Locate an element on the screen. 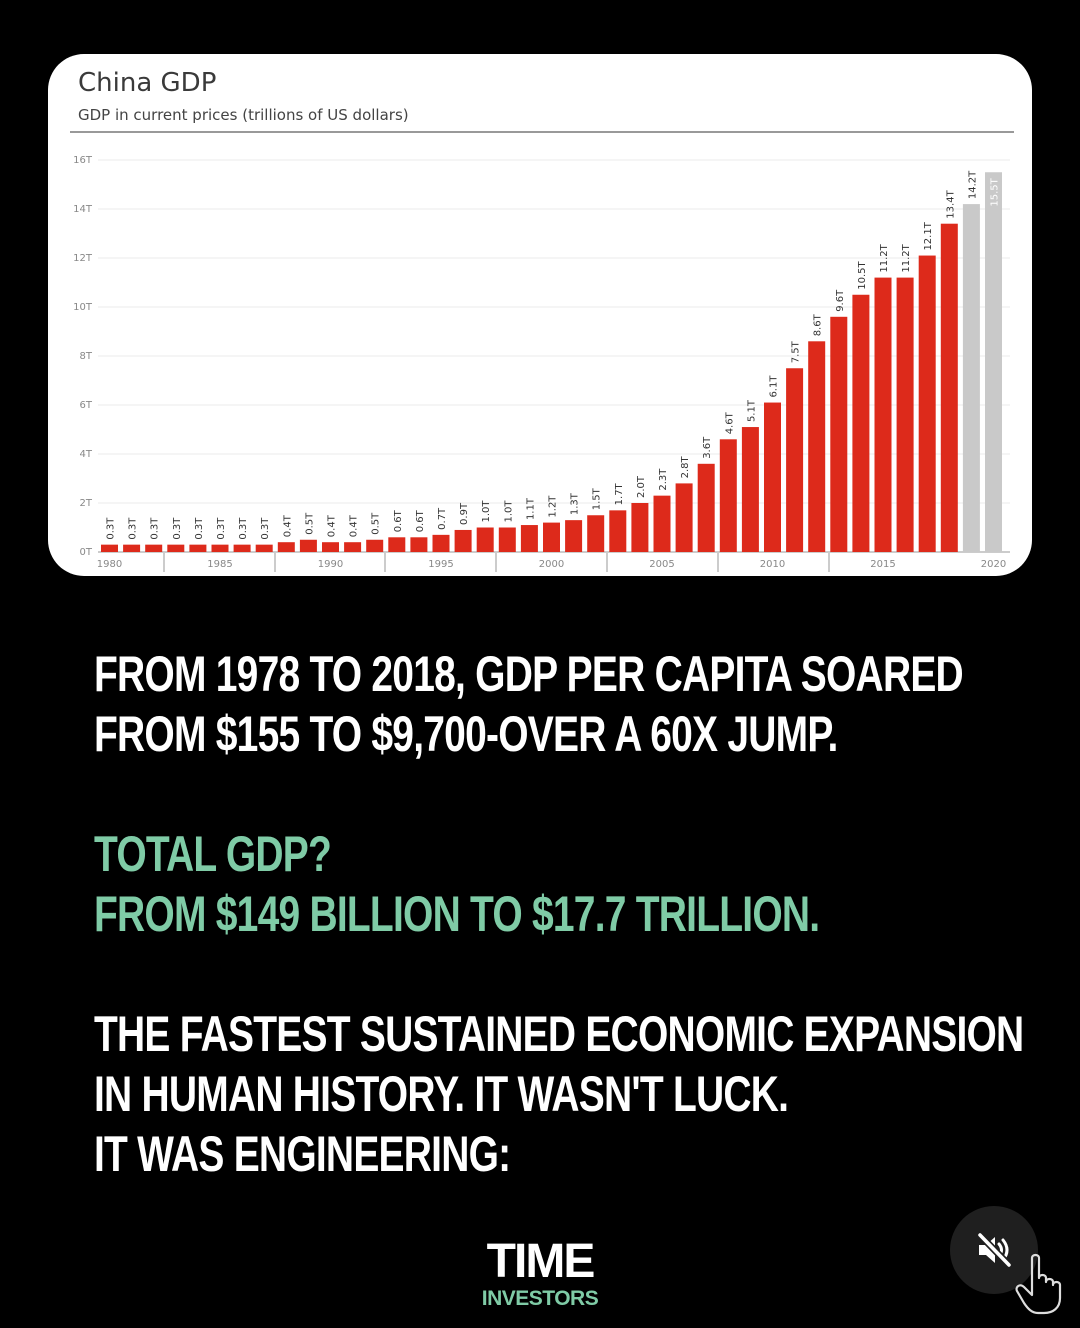 The width and height of the screenshot is (1080, 1328). logo-sub-text: INVESTORS is located at coordinates (540, 1298).